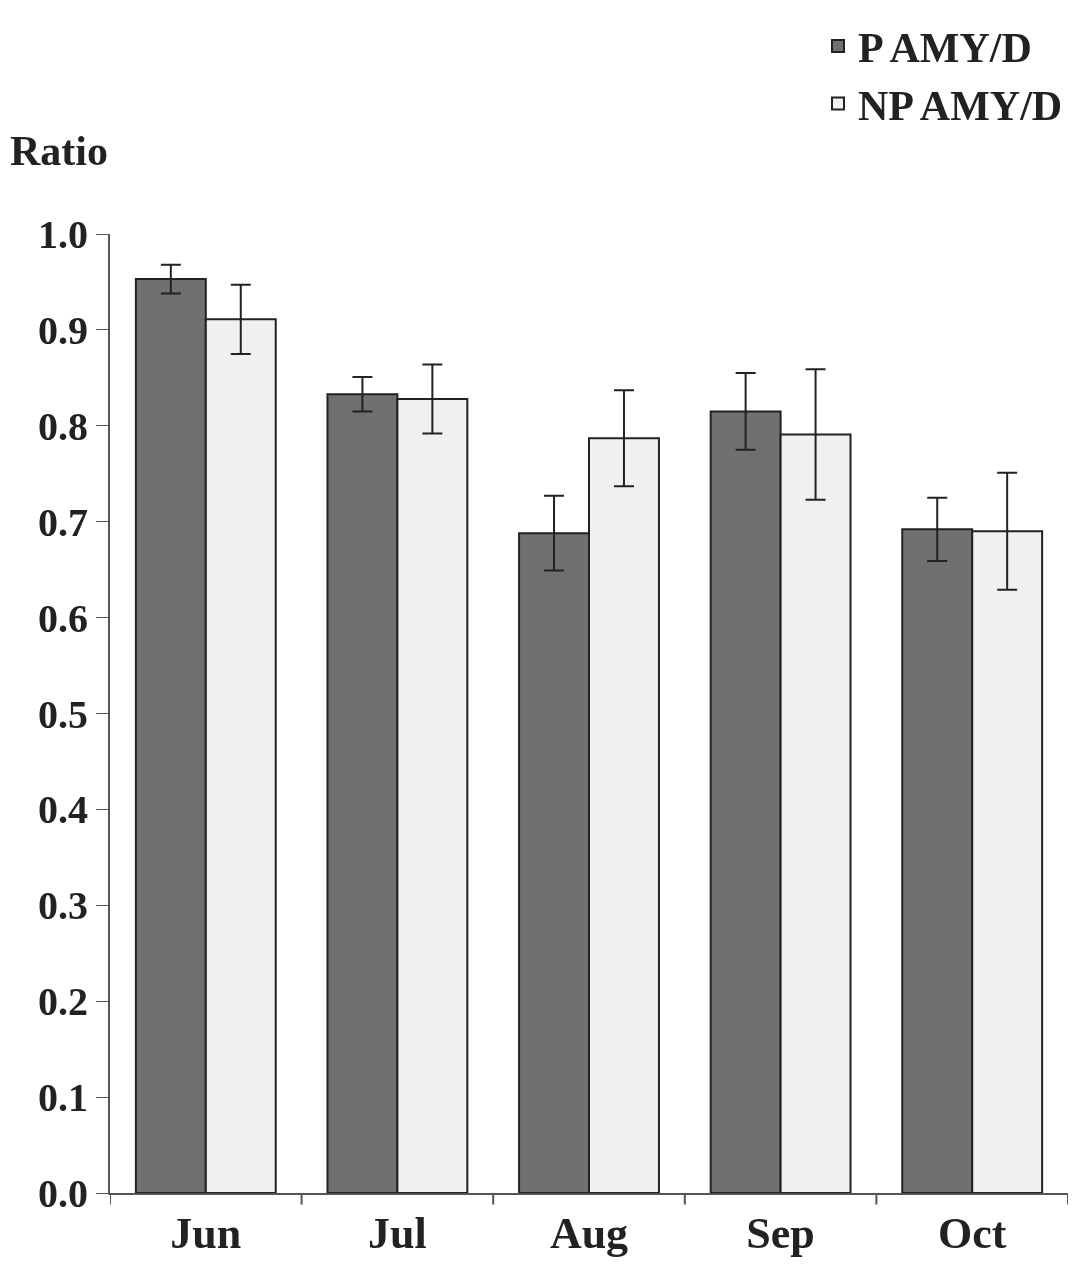 This screenshot has height=1283, width=1088. I want to click on y-tick-label: 0.8, so click(63, 426).